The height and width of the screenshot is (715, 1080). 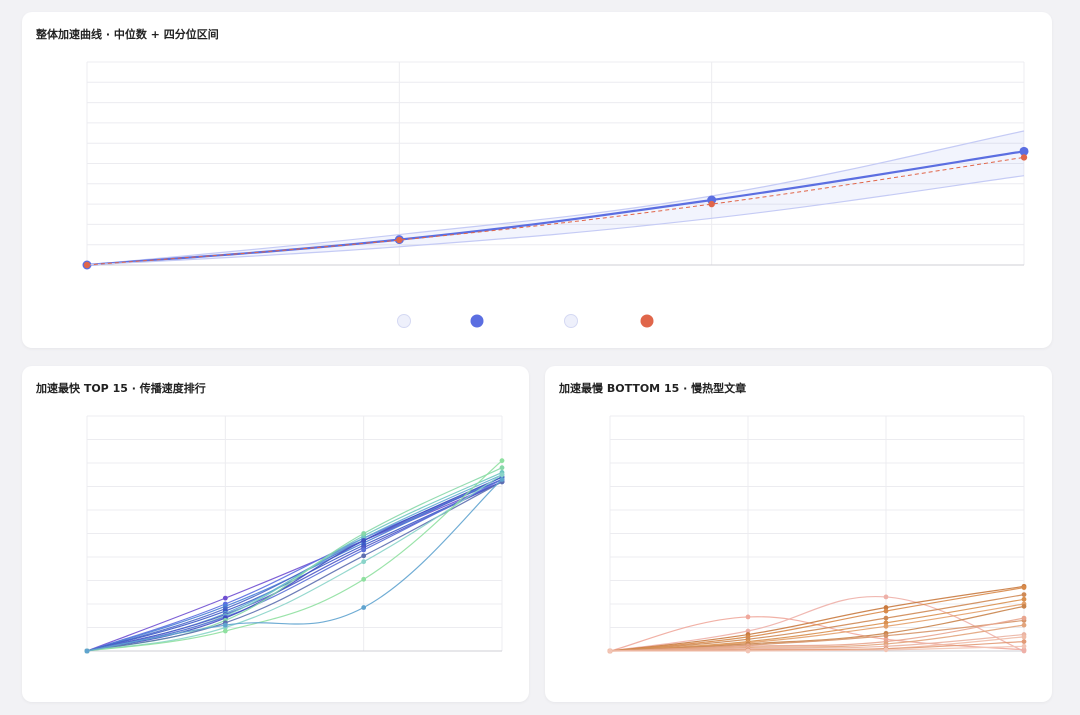 What do you see at coordinates (121, 388) in the screenshot?
I see `chart-title: 加速最快 TOP 15 · 传播速度排行` at bounding box center [121, 388].